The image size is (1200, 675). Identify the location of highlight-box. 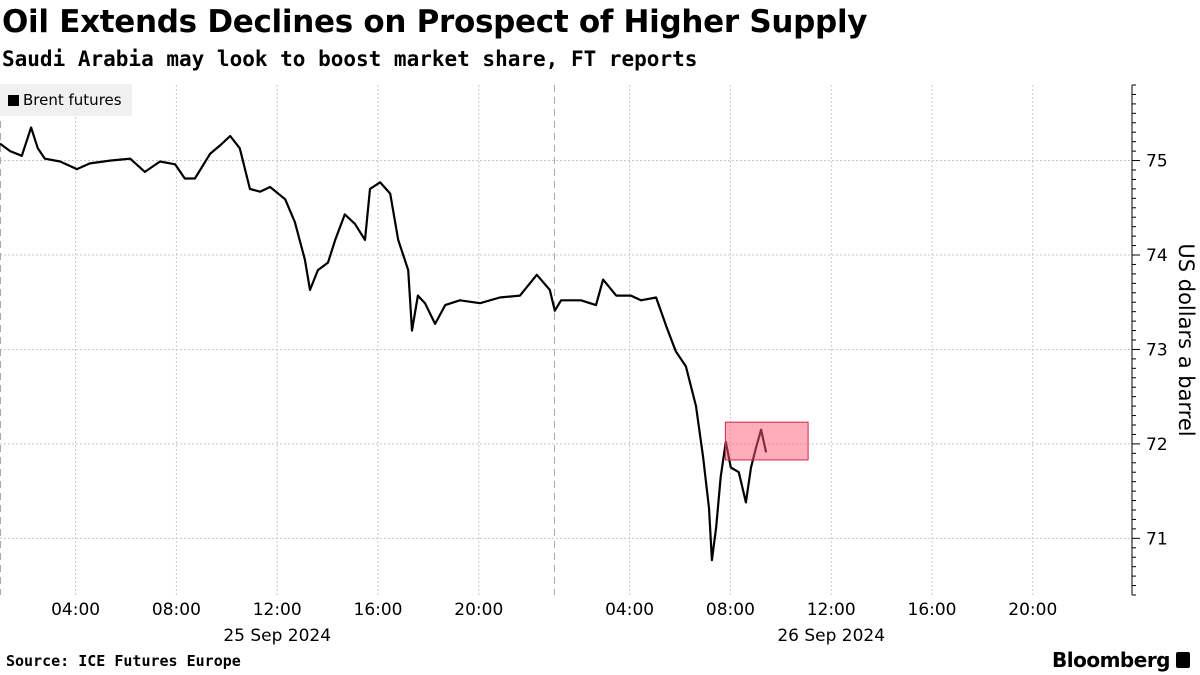
(766, 441).